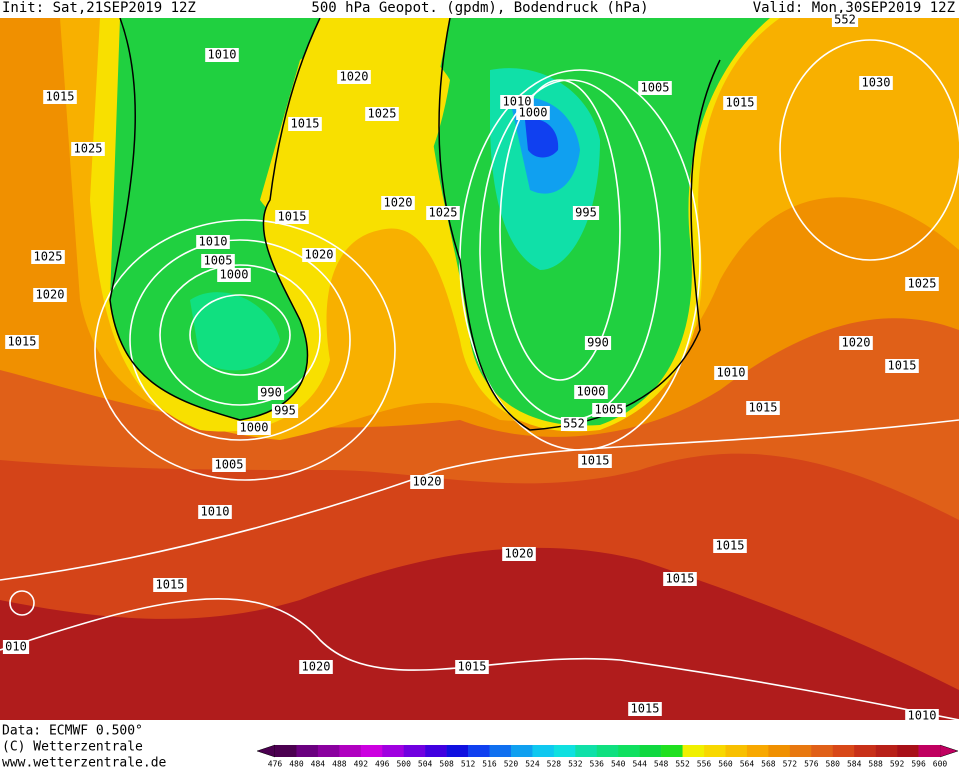  Describe the element at coordinates (479, 8) in the screenshot. I see `map-title: 500 hPa Geopot. (gpdm), Bodendruck (hPa)` at that location.